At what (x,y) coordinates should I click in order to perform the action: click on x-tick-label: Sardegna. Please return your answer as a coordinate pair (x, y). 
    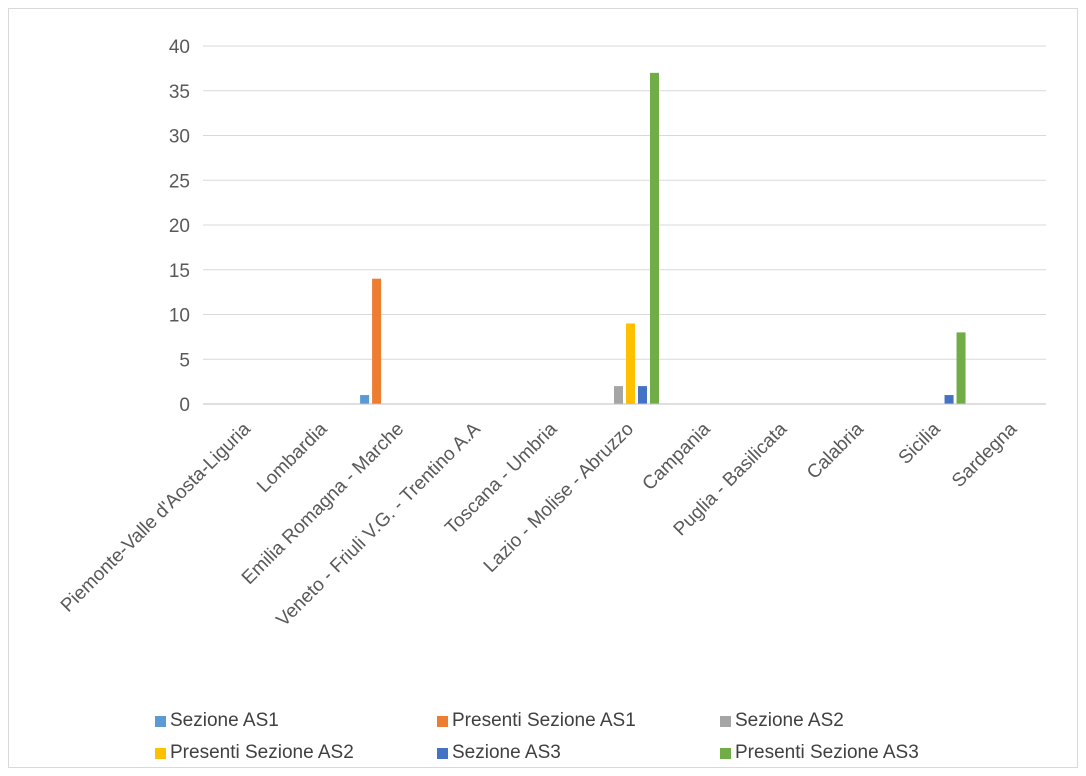
    Looking at the image, I should click on (984, 454).